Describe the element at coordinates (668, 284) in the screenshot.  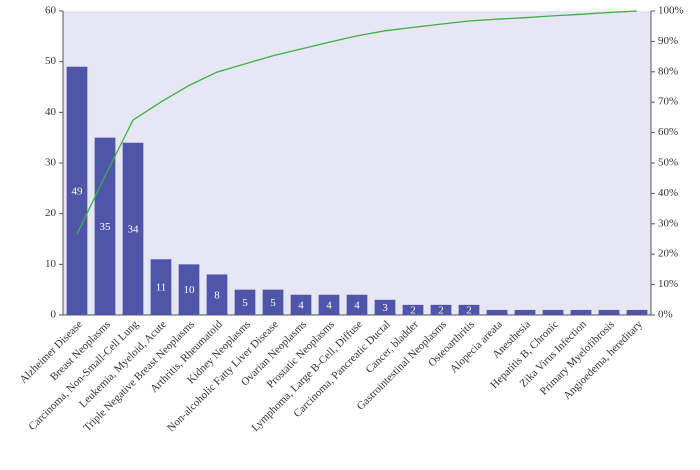
I see `y2-tick-label: 10%` at that location.